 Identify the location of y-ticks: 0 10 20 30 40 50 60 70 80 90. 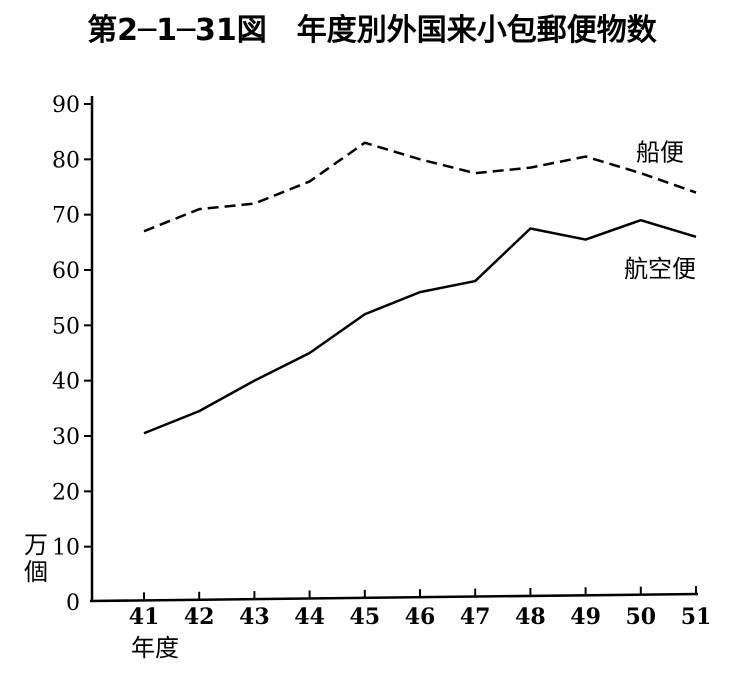
(72, 354).